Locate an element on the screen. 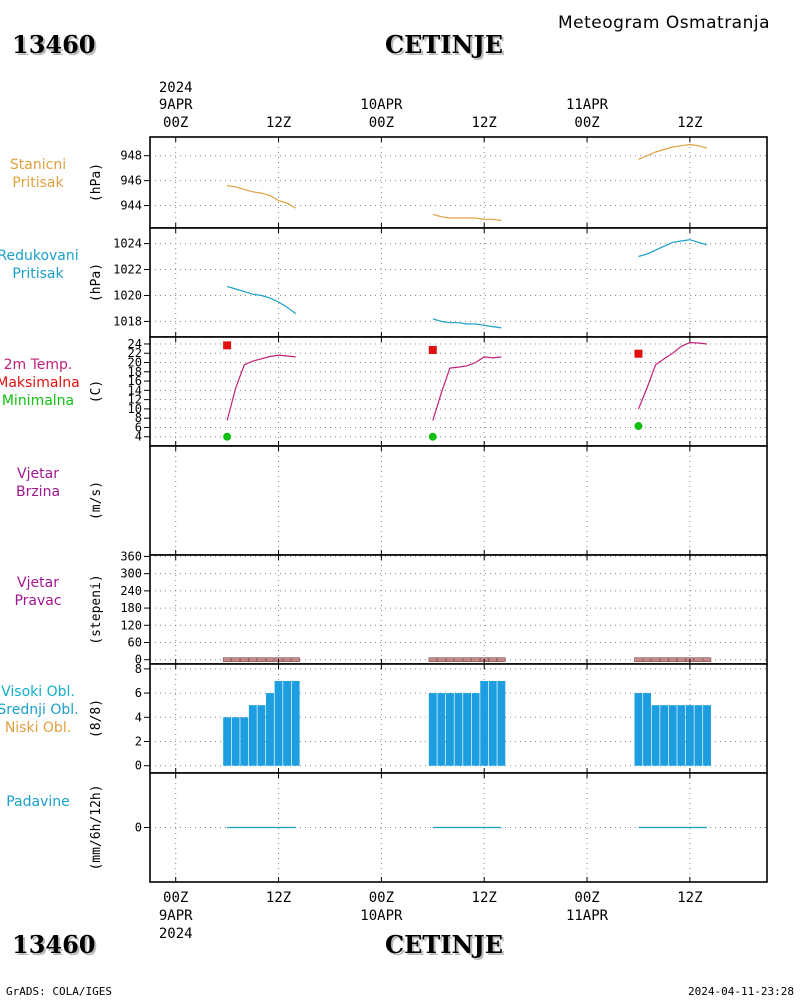  panel-unit-label: (m/s) is located at coordinates (96, 500).